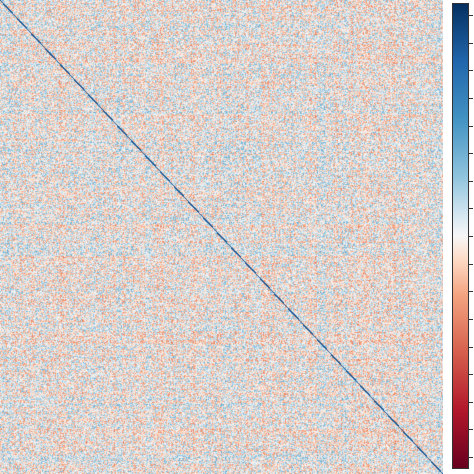  Describe the element at coordinates (460, 236) in the screenshot. I see `colorbar` at that location.